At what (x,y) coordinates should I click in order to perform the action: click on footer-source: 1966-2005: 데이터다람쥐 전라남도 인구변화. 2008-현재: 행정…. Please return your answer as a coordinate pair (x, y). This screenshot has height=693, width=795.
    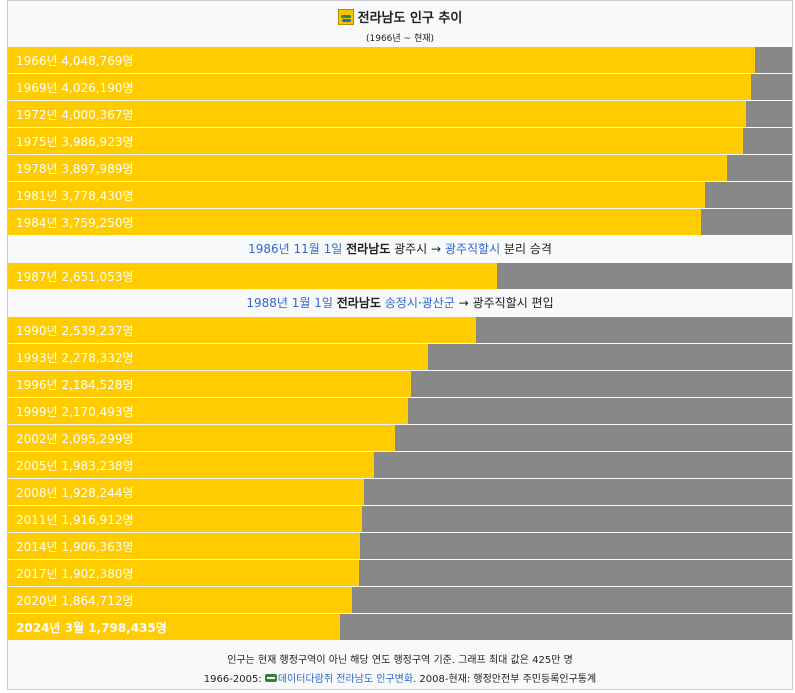
    Looking at the image, I should click on (400, 677).